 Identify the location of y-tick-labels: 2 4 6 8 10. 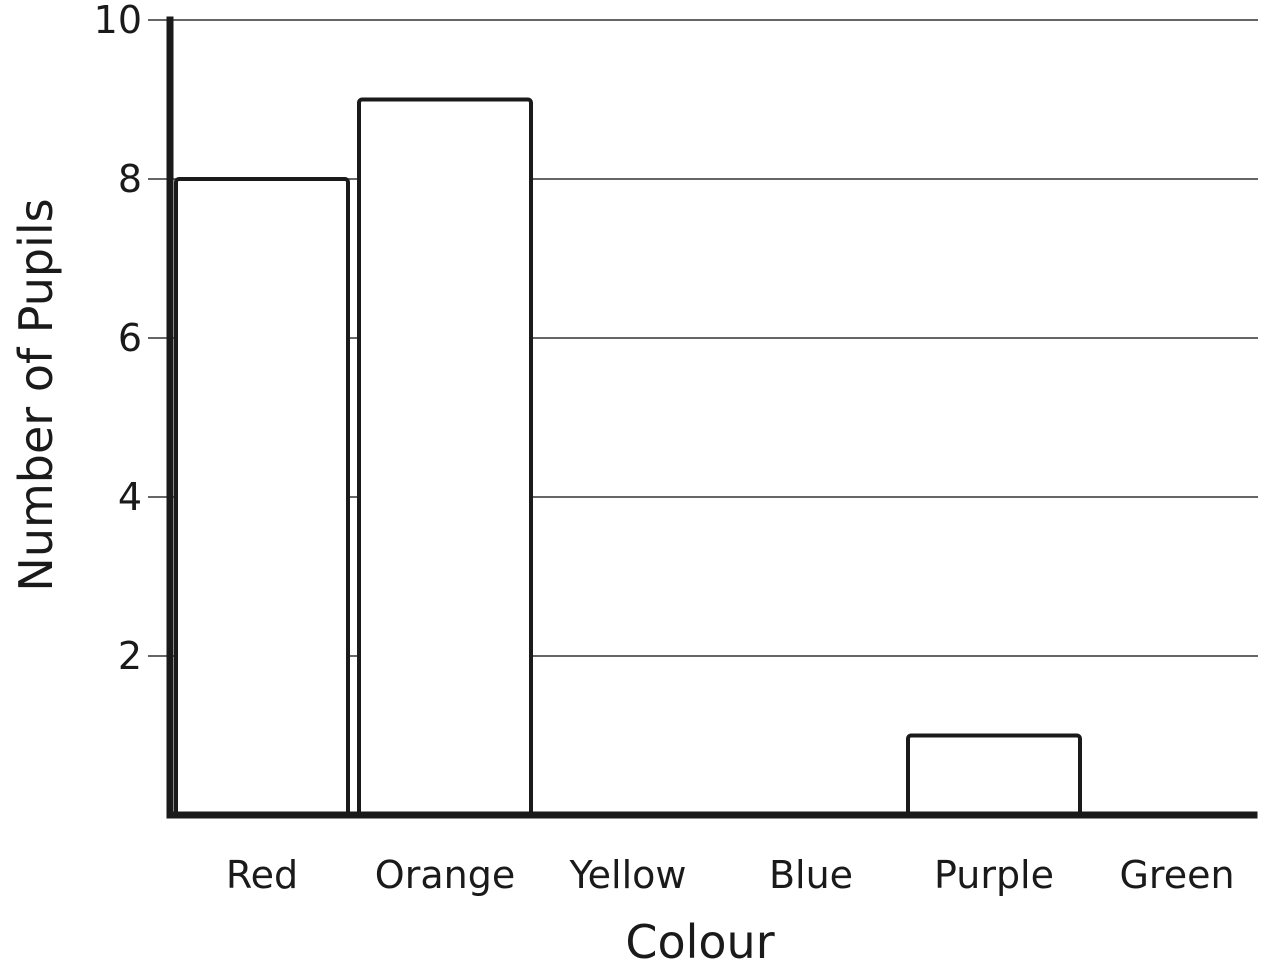
(118, 339).